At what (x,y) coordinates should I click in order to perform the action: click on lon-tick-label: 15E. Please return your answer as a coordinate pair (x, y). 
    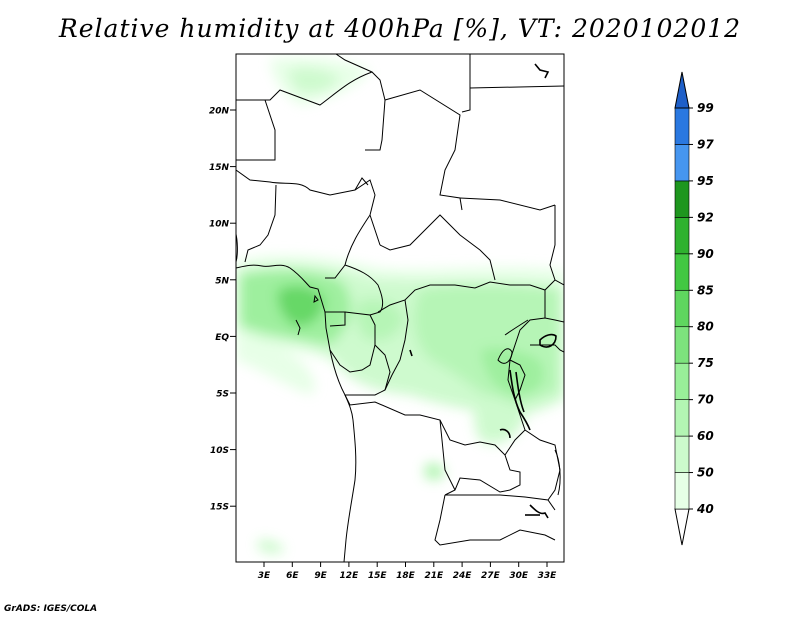
    Looking at the image, I should click on (378, 576).